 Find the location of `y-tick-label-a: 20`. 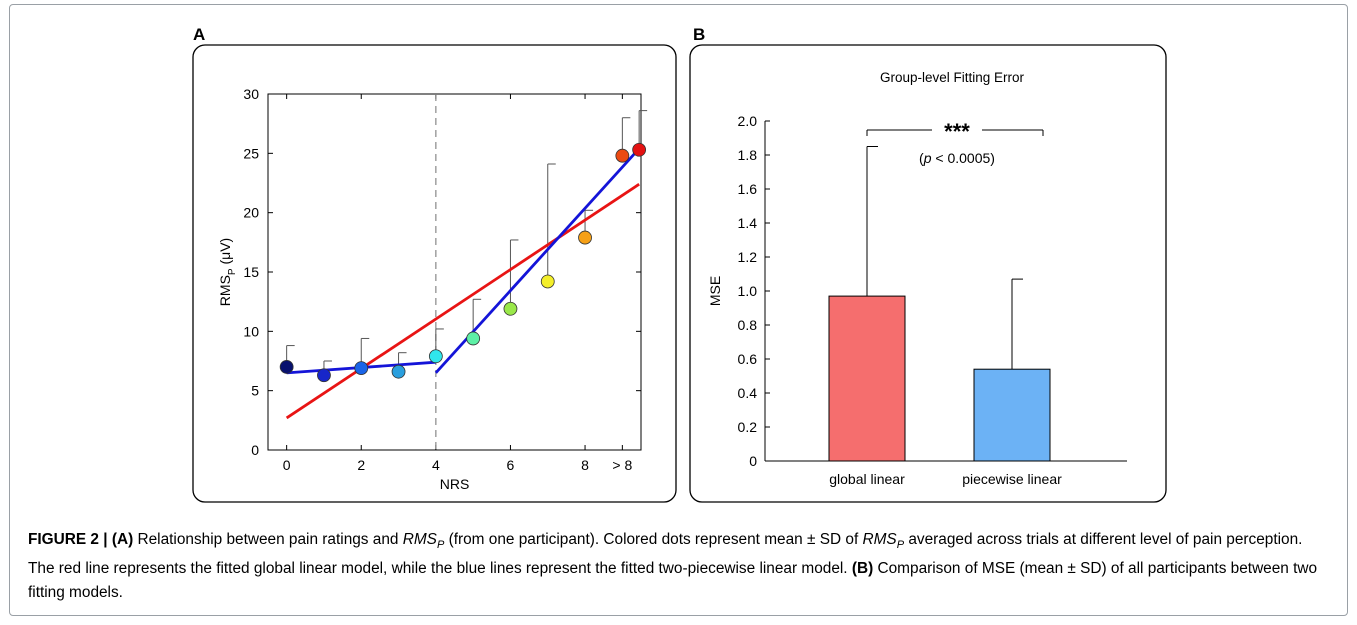

y-tick-label-a: 20 is located at coordinates (251, 213).